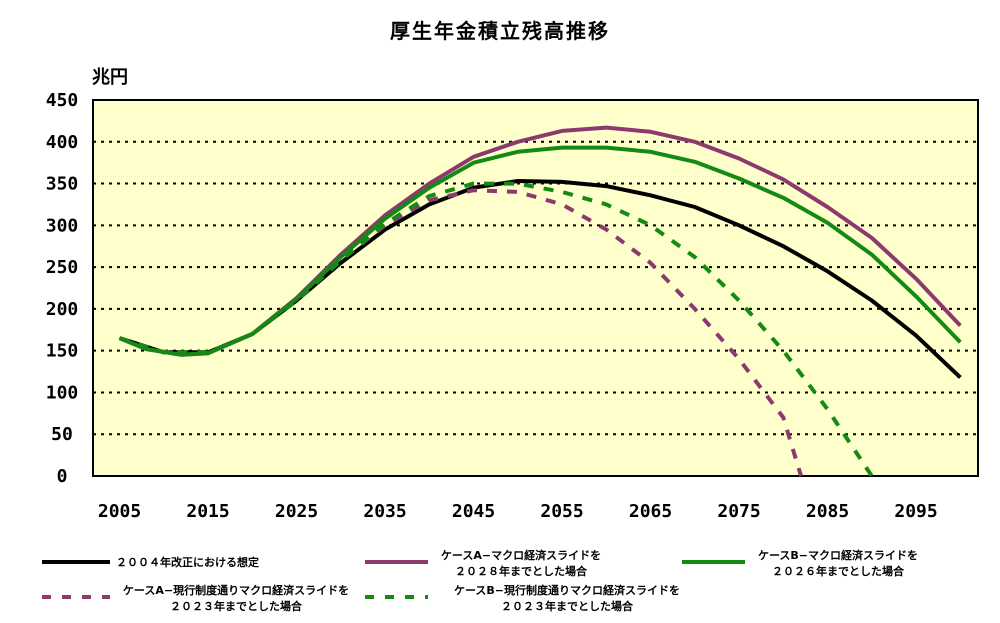 Image resolution: width=1000 pixels, height=623 pixels. What do you see at coordinates (62, 225) in the screenshot?
I see `y-tick-label: 300` at bounding box center [62, 225].